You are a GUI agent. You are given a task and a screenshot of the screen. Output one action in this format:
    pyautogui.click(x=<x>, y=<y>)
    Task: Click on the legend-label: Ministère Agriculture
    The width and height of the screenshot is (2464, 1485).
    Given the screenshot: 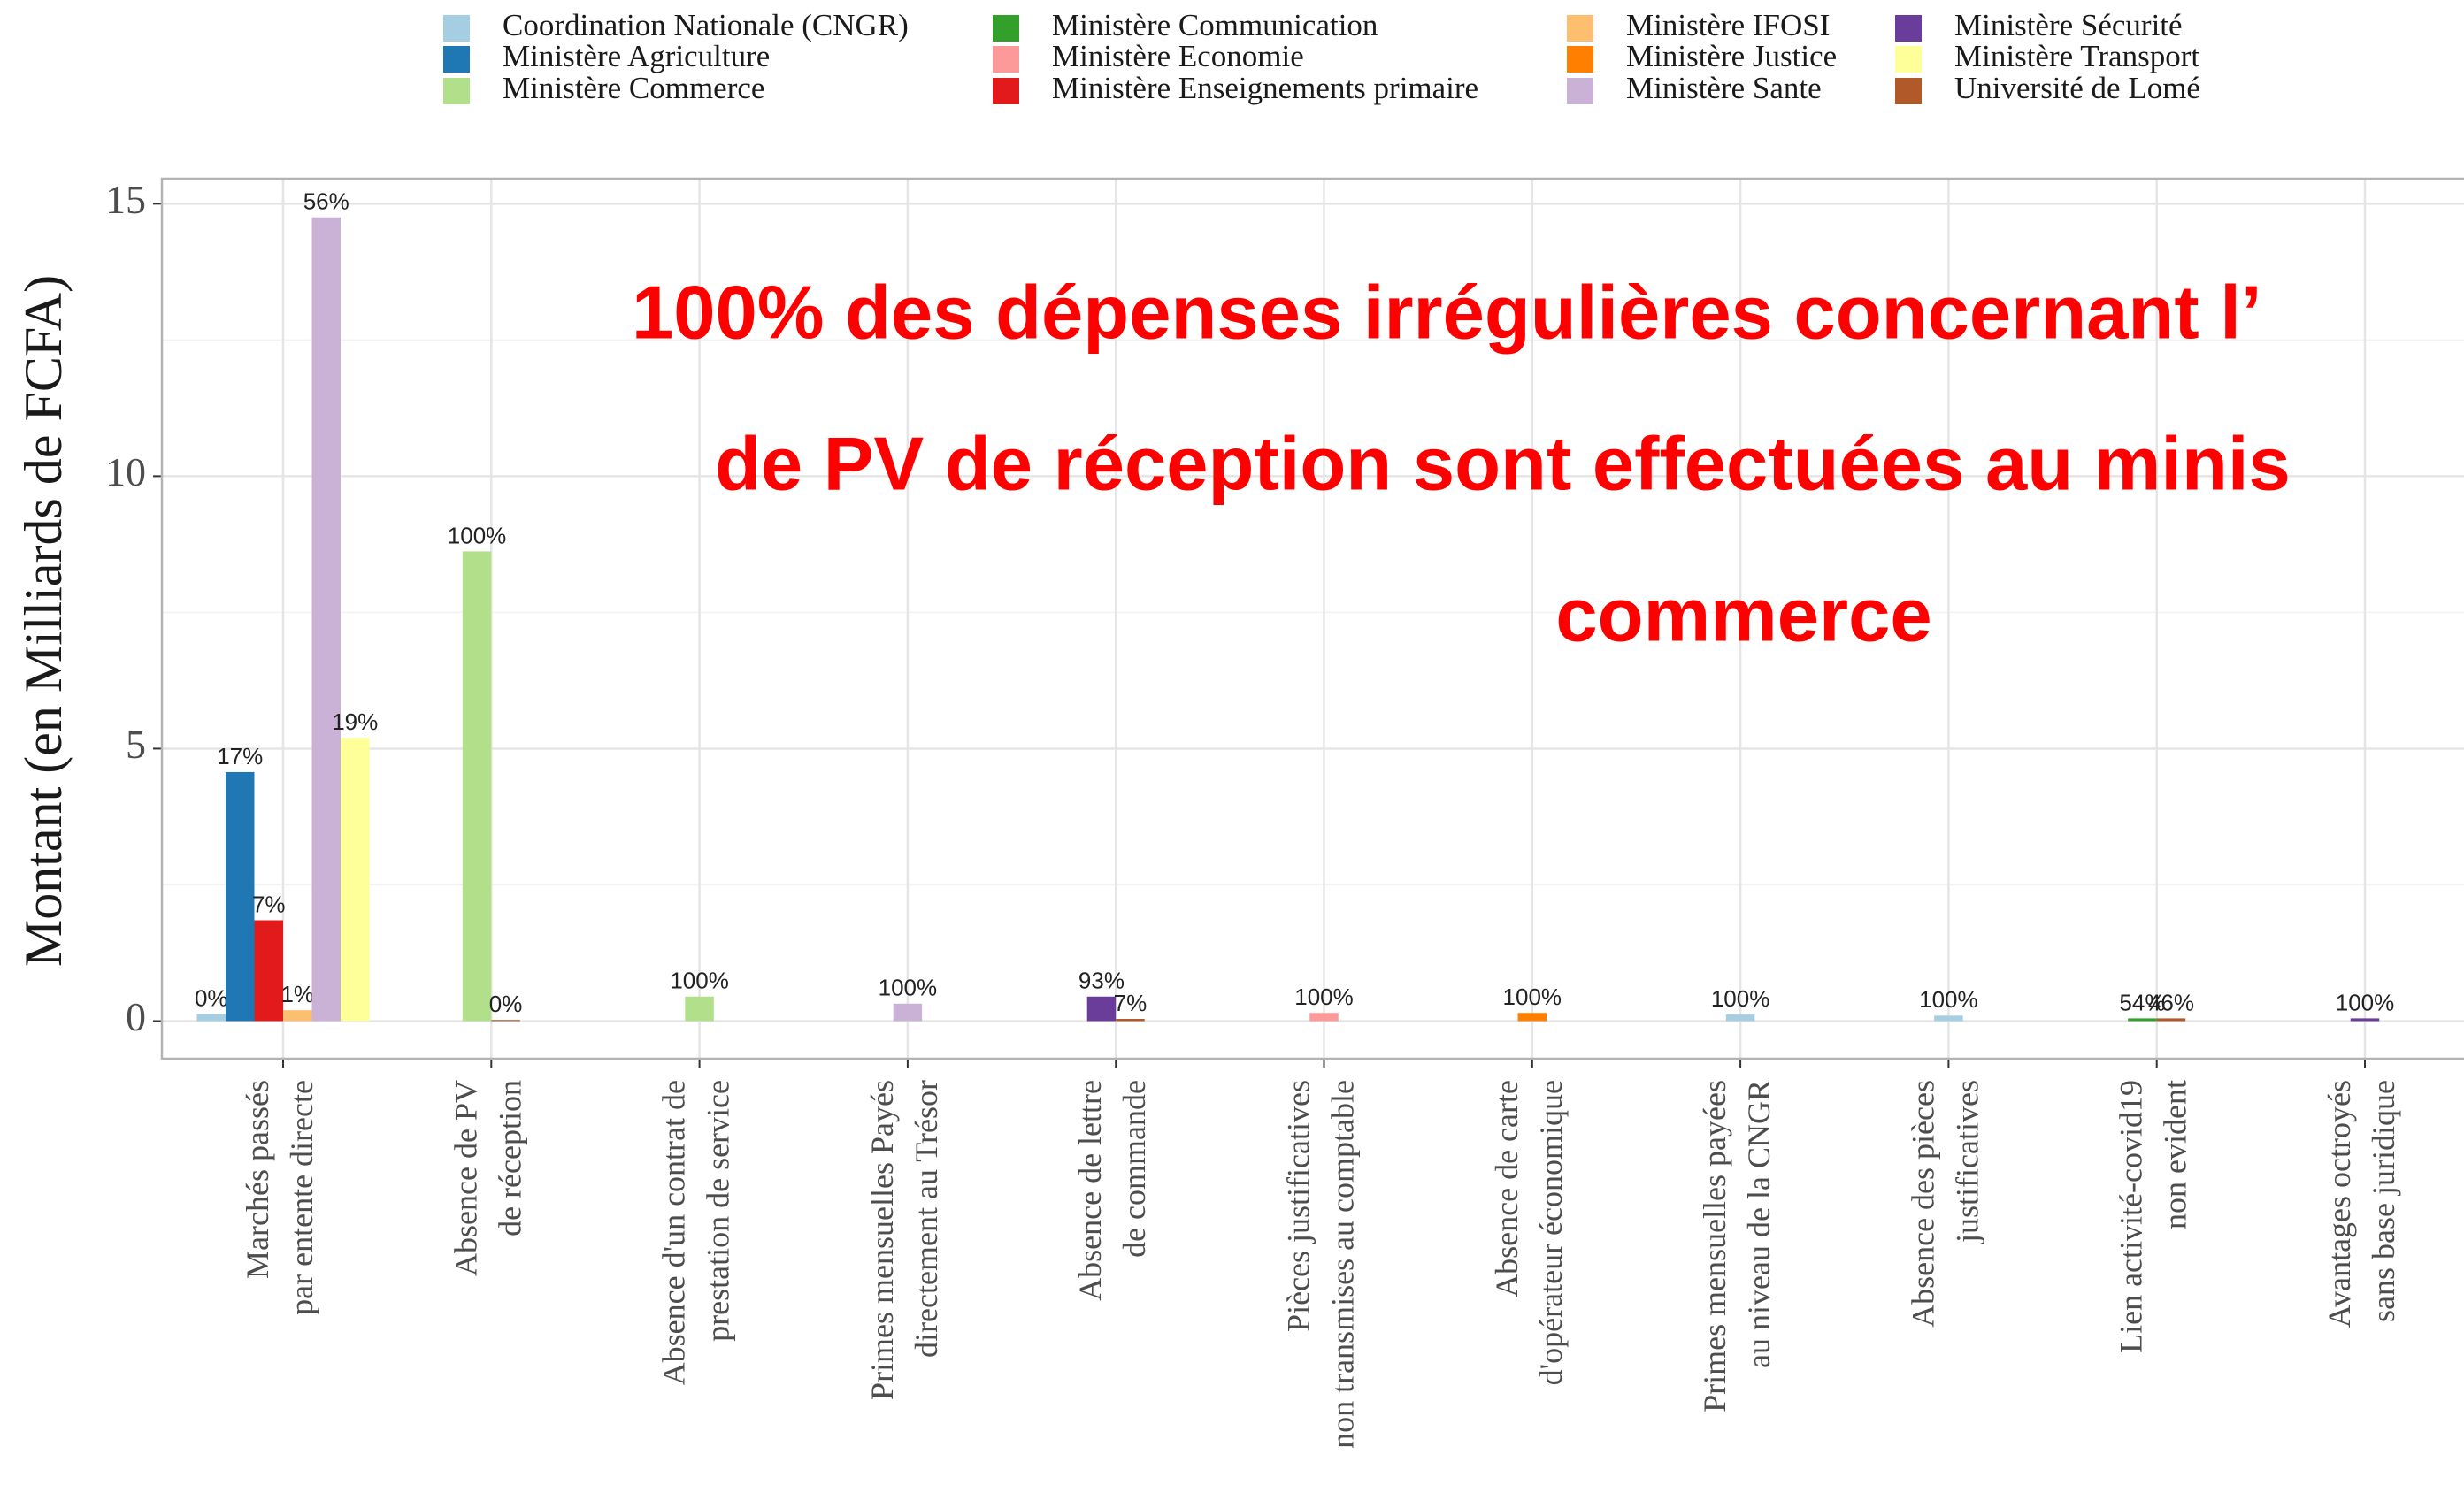 What is the action you would take?
    pyautogui.click(x=636, y=56)
    